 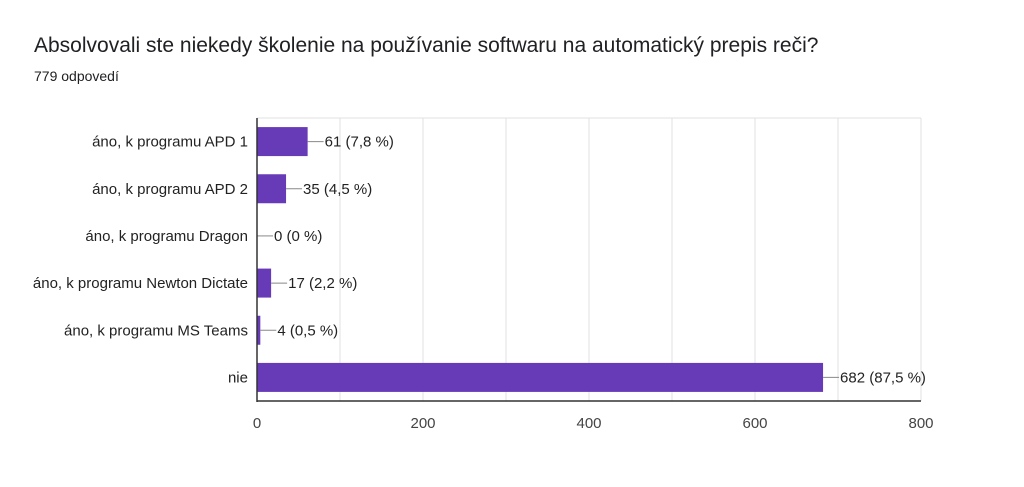 I want to click on category-label: áno, k programu APD 2, so click(x=170, y=189).